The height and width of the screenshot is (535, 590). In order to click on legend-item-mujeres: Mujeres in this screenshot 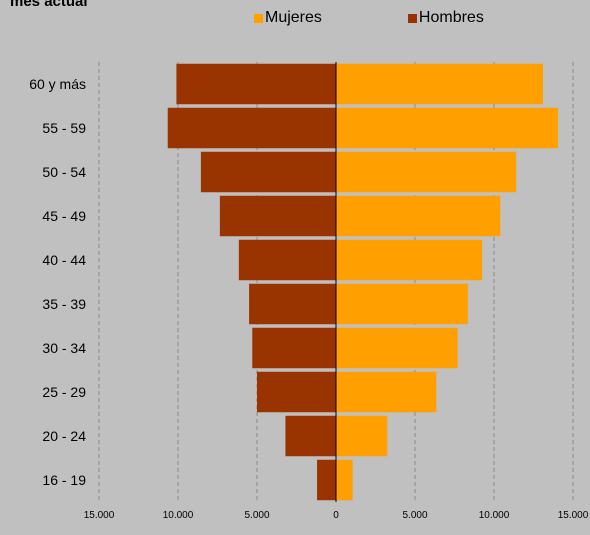, I will do `click(288, 18)`.